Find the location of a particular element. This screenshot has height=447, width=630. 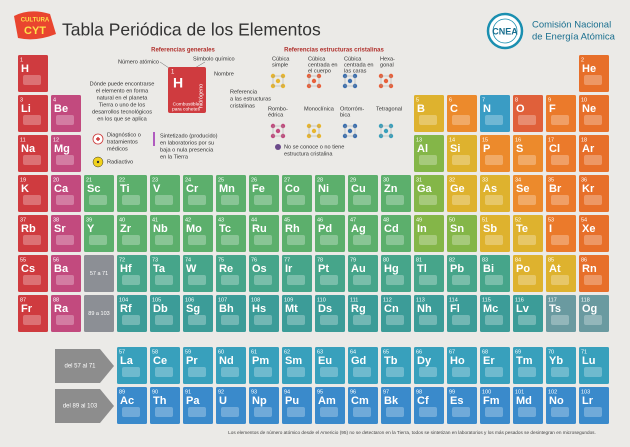

legend-label: en la Tierra is located at coordinates (174, 157).